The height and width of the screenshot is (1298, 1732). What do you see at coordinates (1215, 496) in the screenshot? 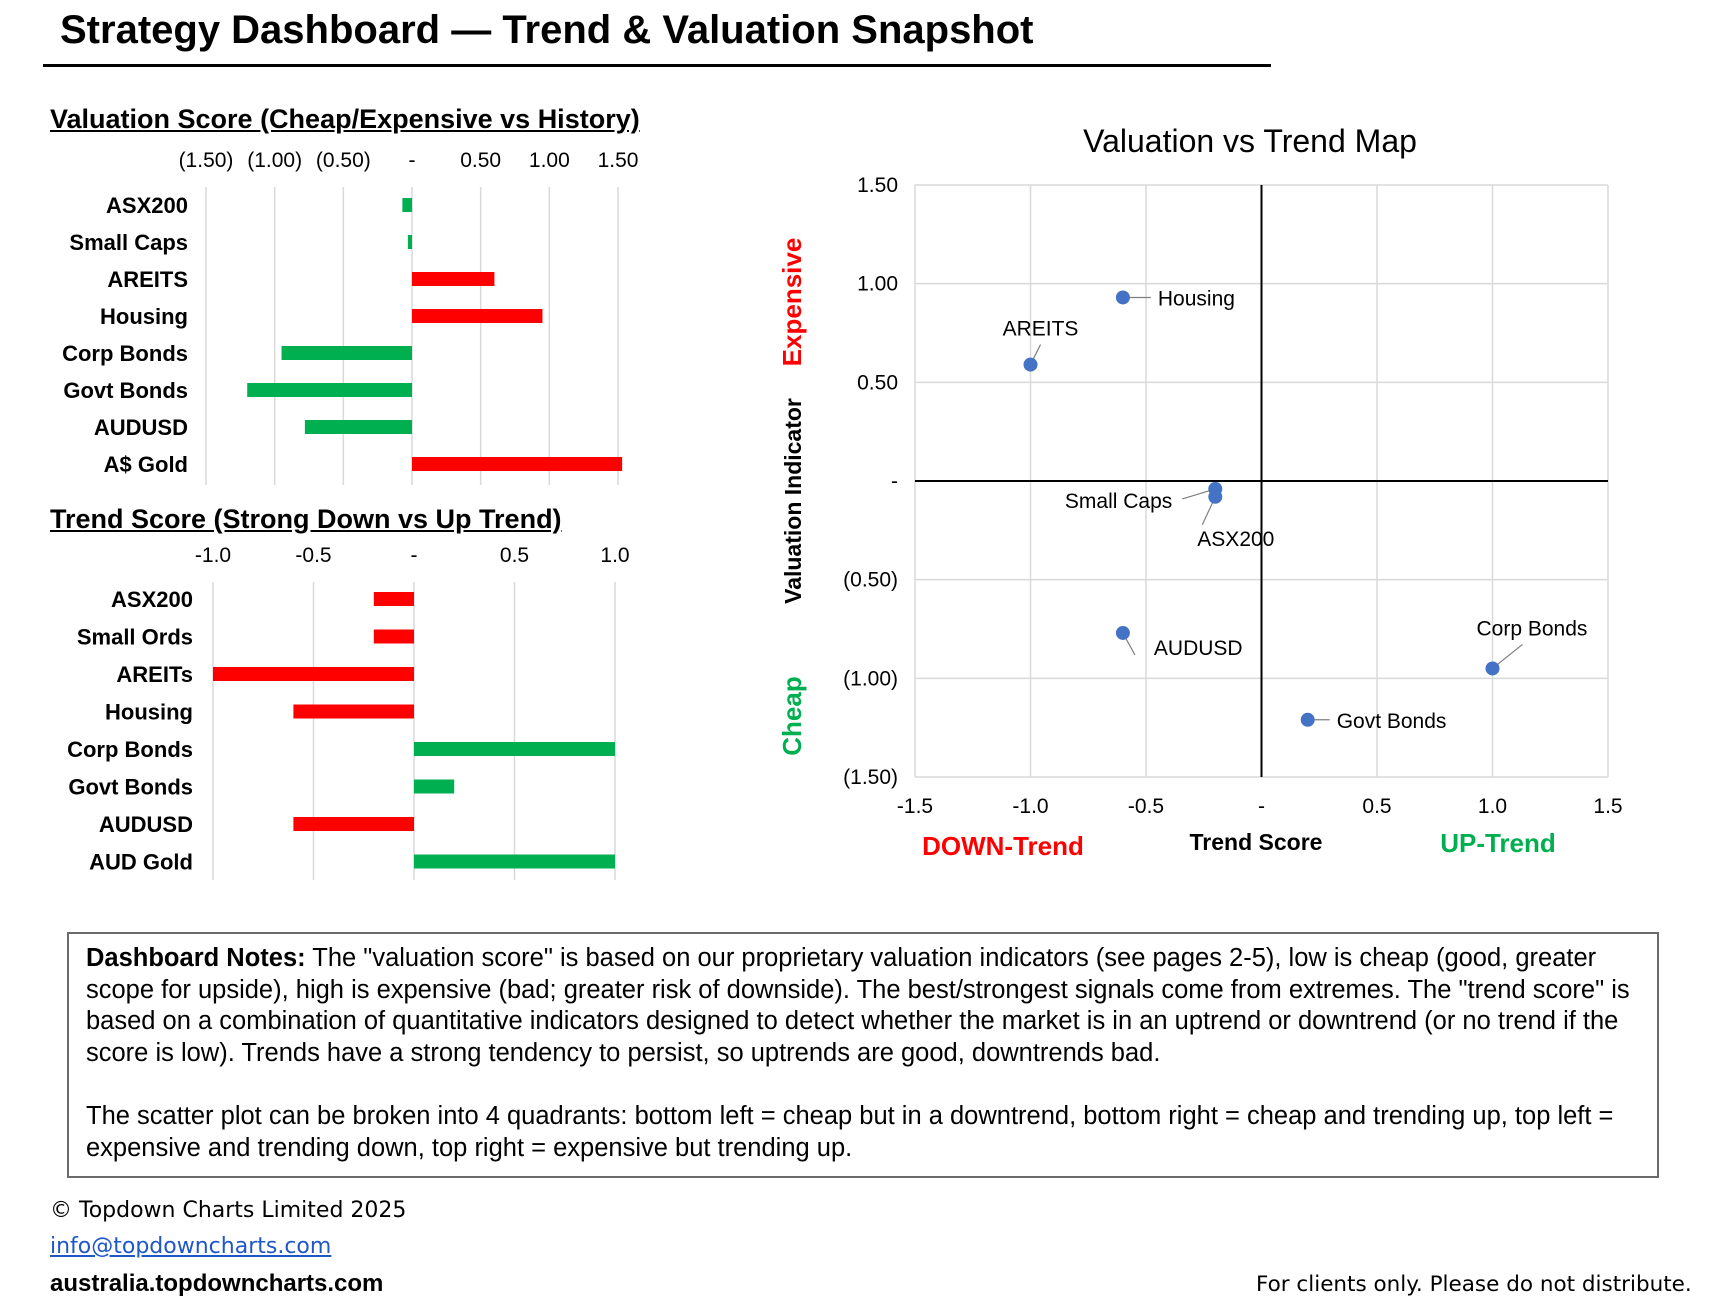
I see `point-asx200` at bounding box center [1215, 496].